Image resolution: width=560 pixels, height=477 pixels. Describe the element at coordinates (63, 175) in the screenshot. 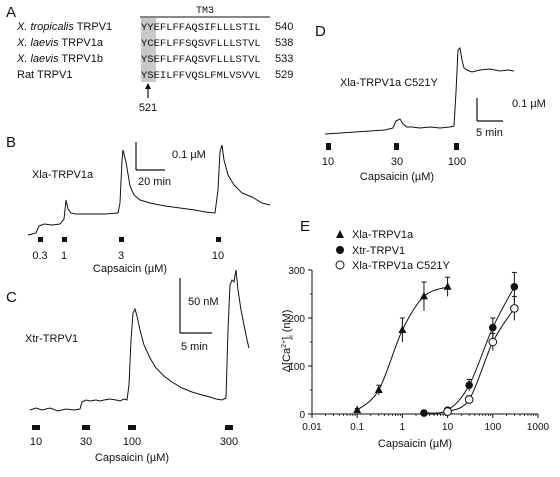

I see `construct-label: Xla-TRPV1a` at that location.